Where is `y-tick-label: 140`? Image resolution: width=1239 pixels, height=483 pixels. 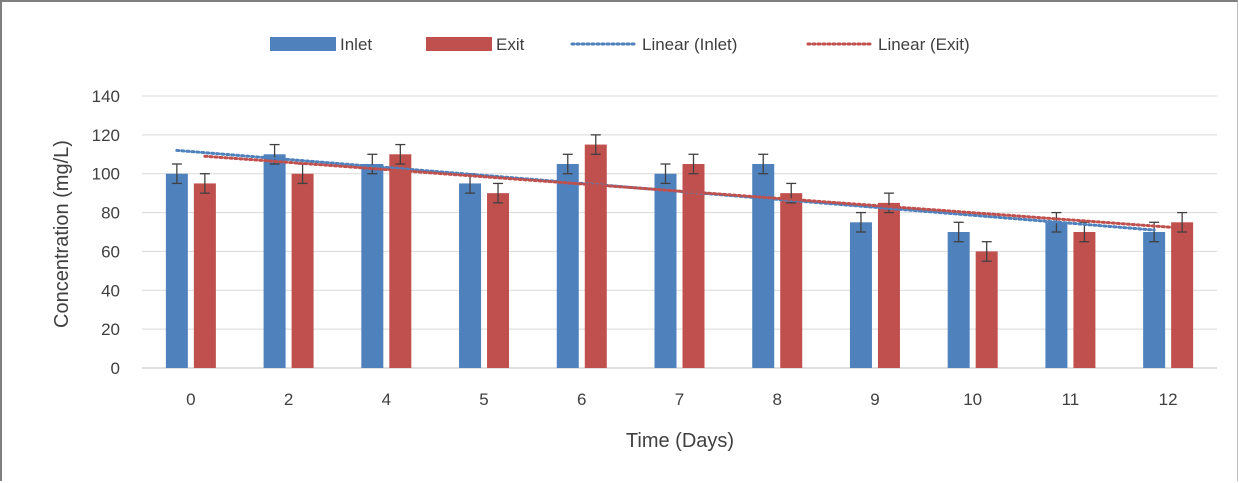 y-tick-label: 140 is located at coordinates (106, 96).